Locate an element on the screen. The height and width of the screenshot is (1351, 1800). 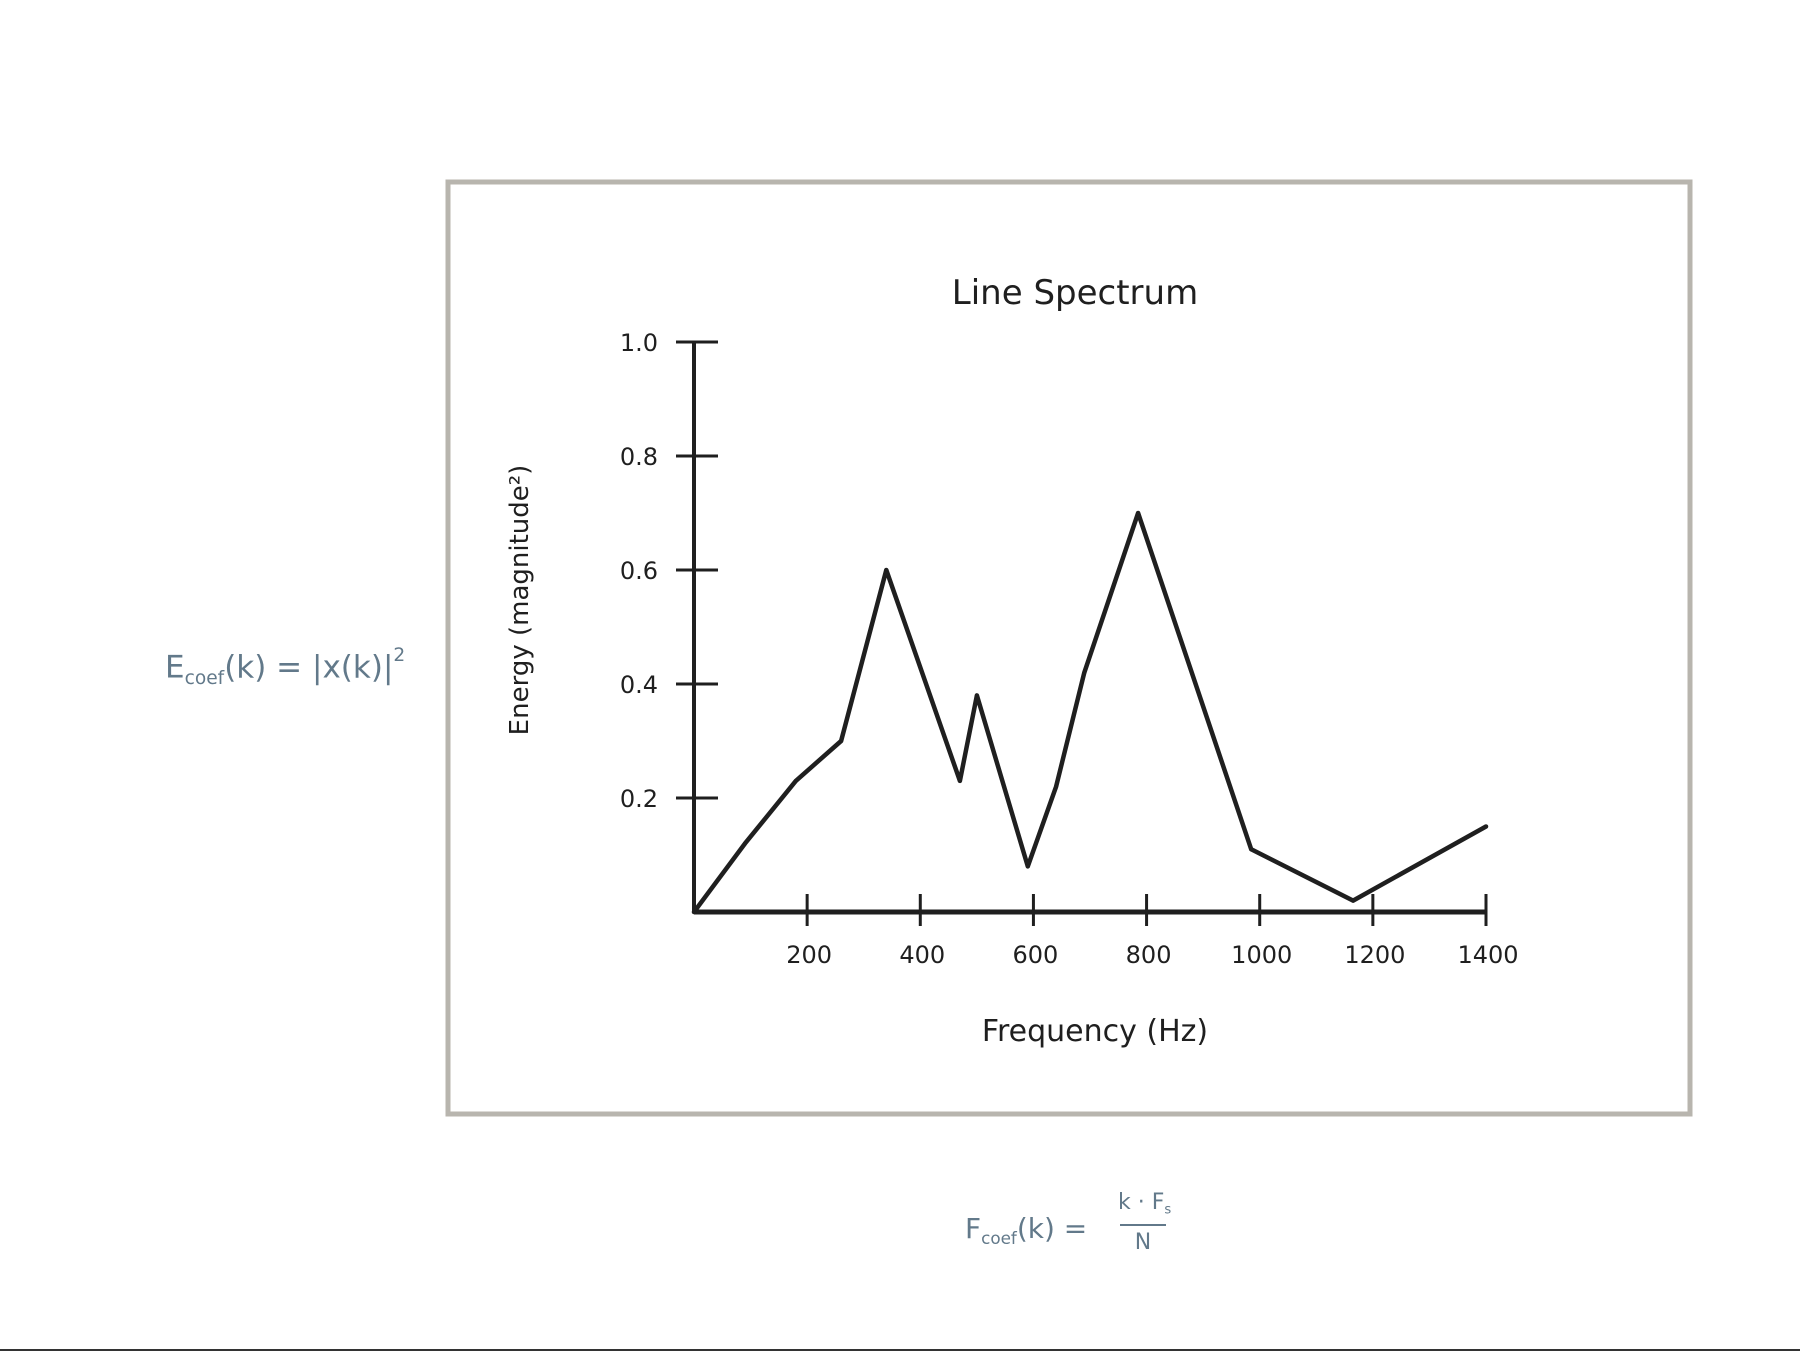
frequency-formula-fraction: k · Fs N is located at coordinates (1145, 1222).